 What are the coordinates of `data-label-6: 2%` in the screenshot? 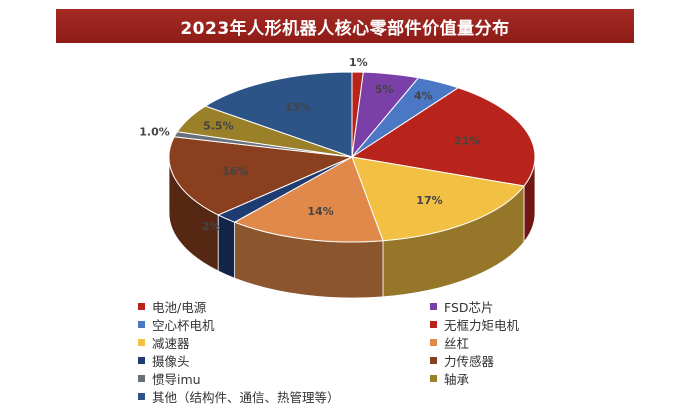 It's located at (211, 226).